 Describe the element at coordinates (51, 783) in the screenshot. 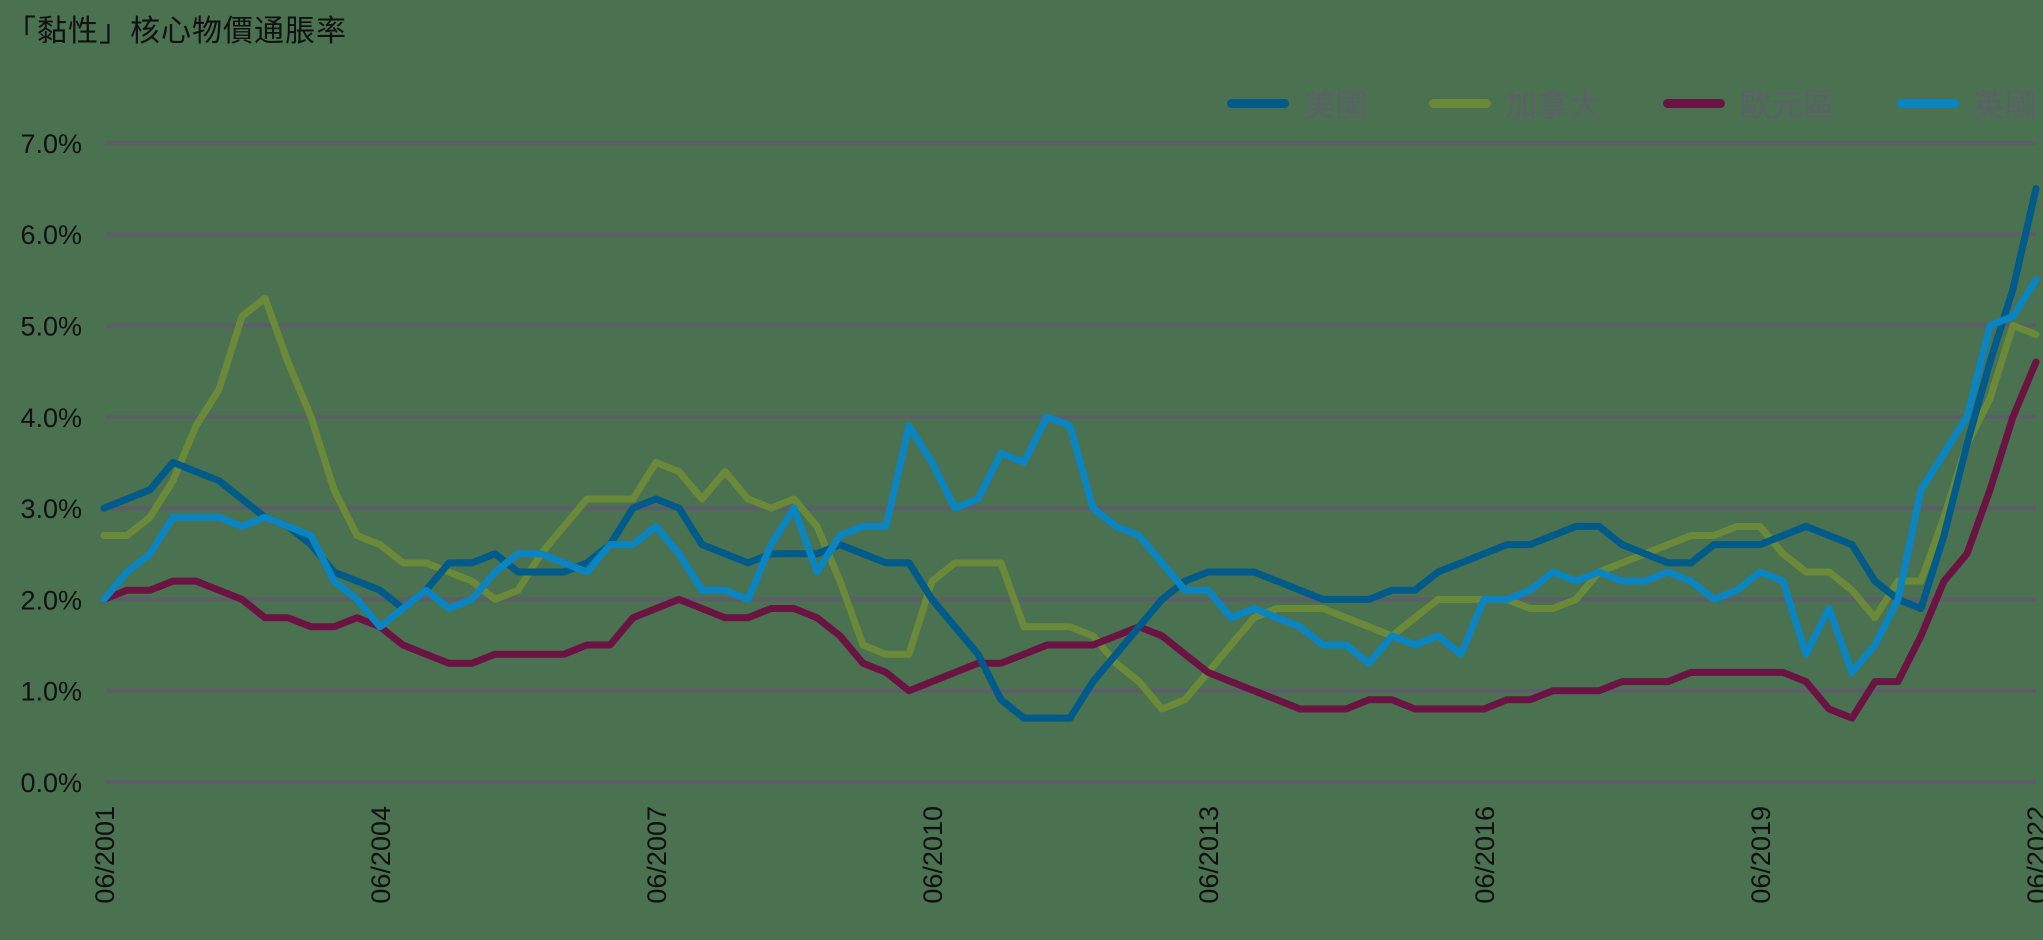

I see `y-tick-label: 0.0%` at that location.